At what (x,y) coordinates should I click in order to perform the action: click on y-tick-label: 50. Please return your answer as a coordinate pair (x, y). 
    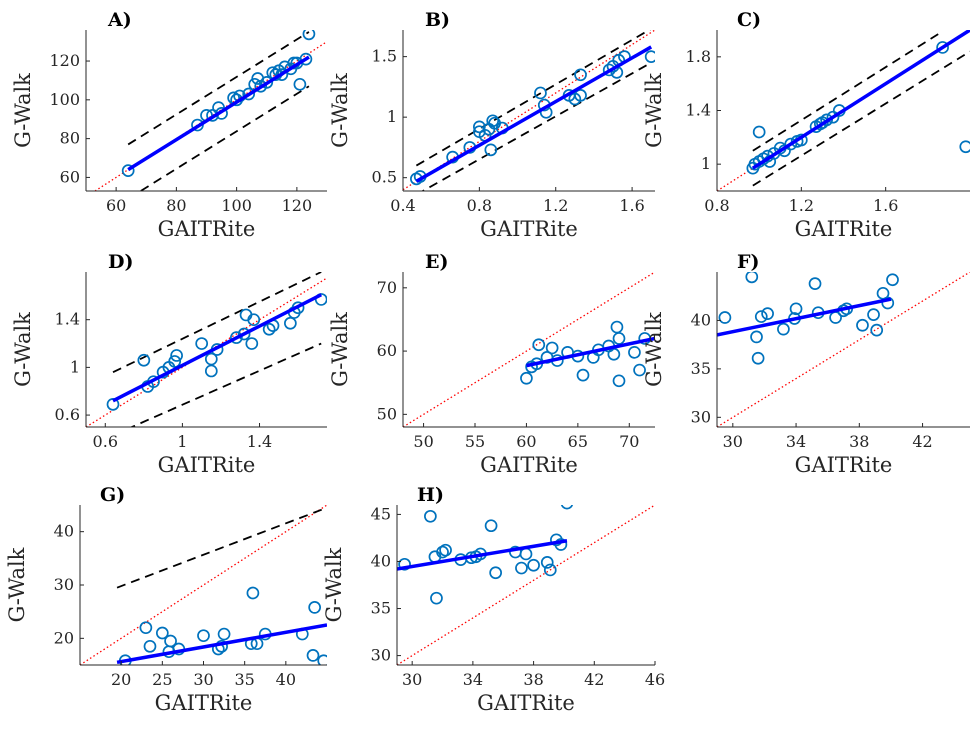
    Looking at the image, I should click on (387, 413).